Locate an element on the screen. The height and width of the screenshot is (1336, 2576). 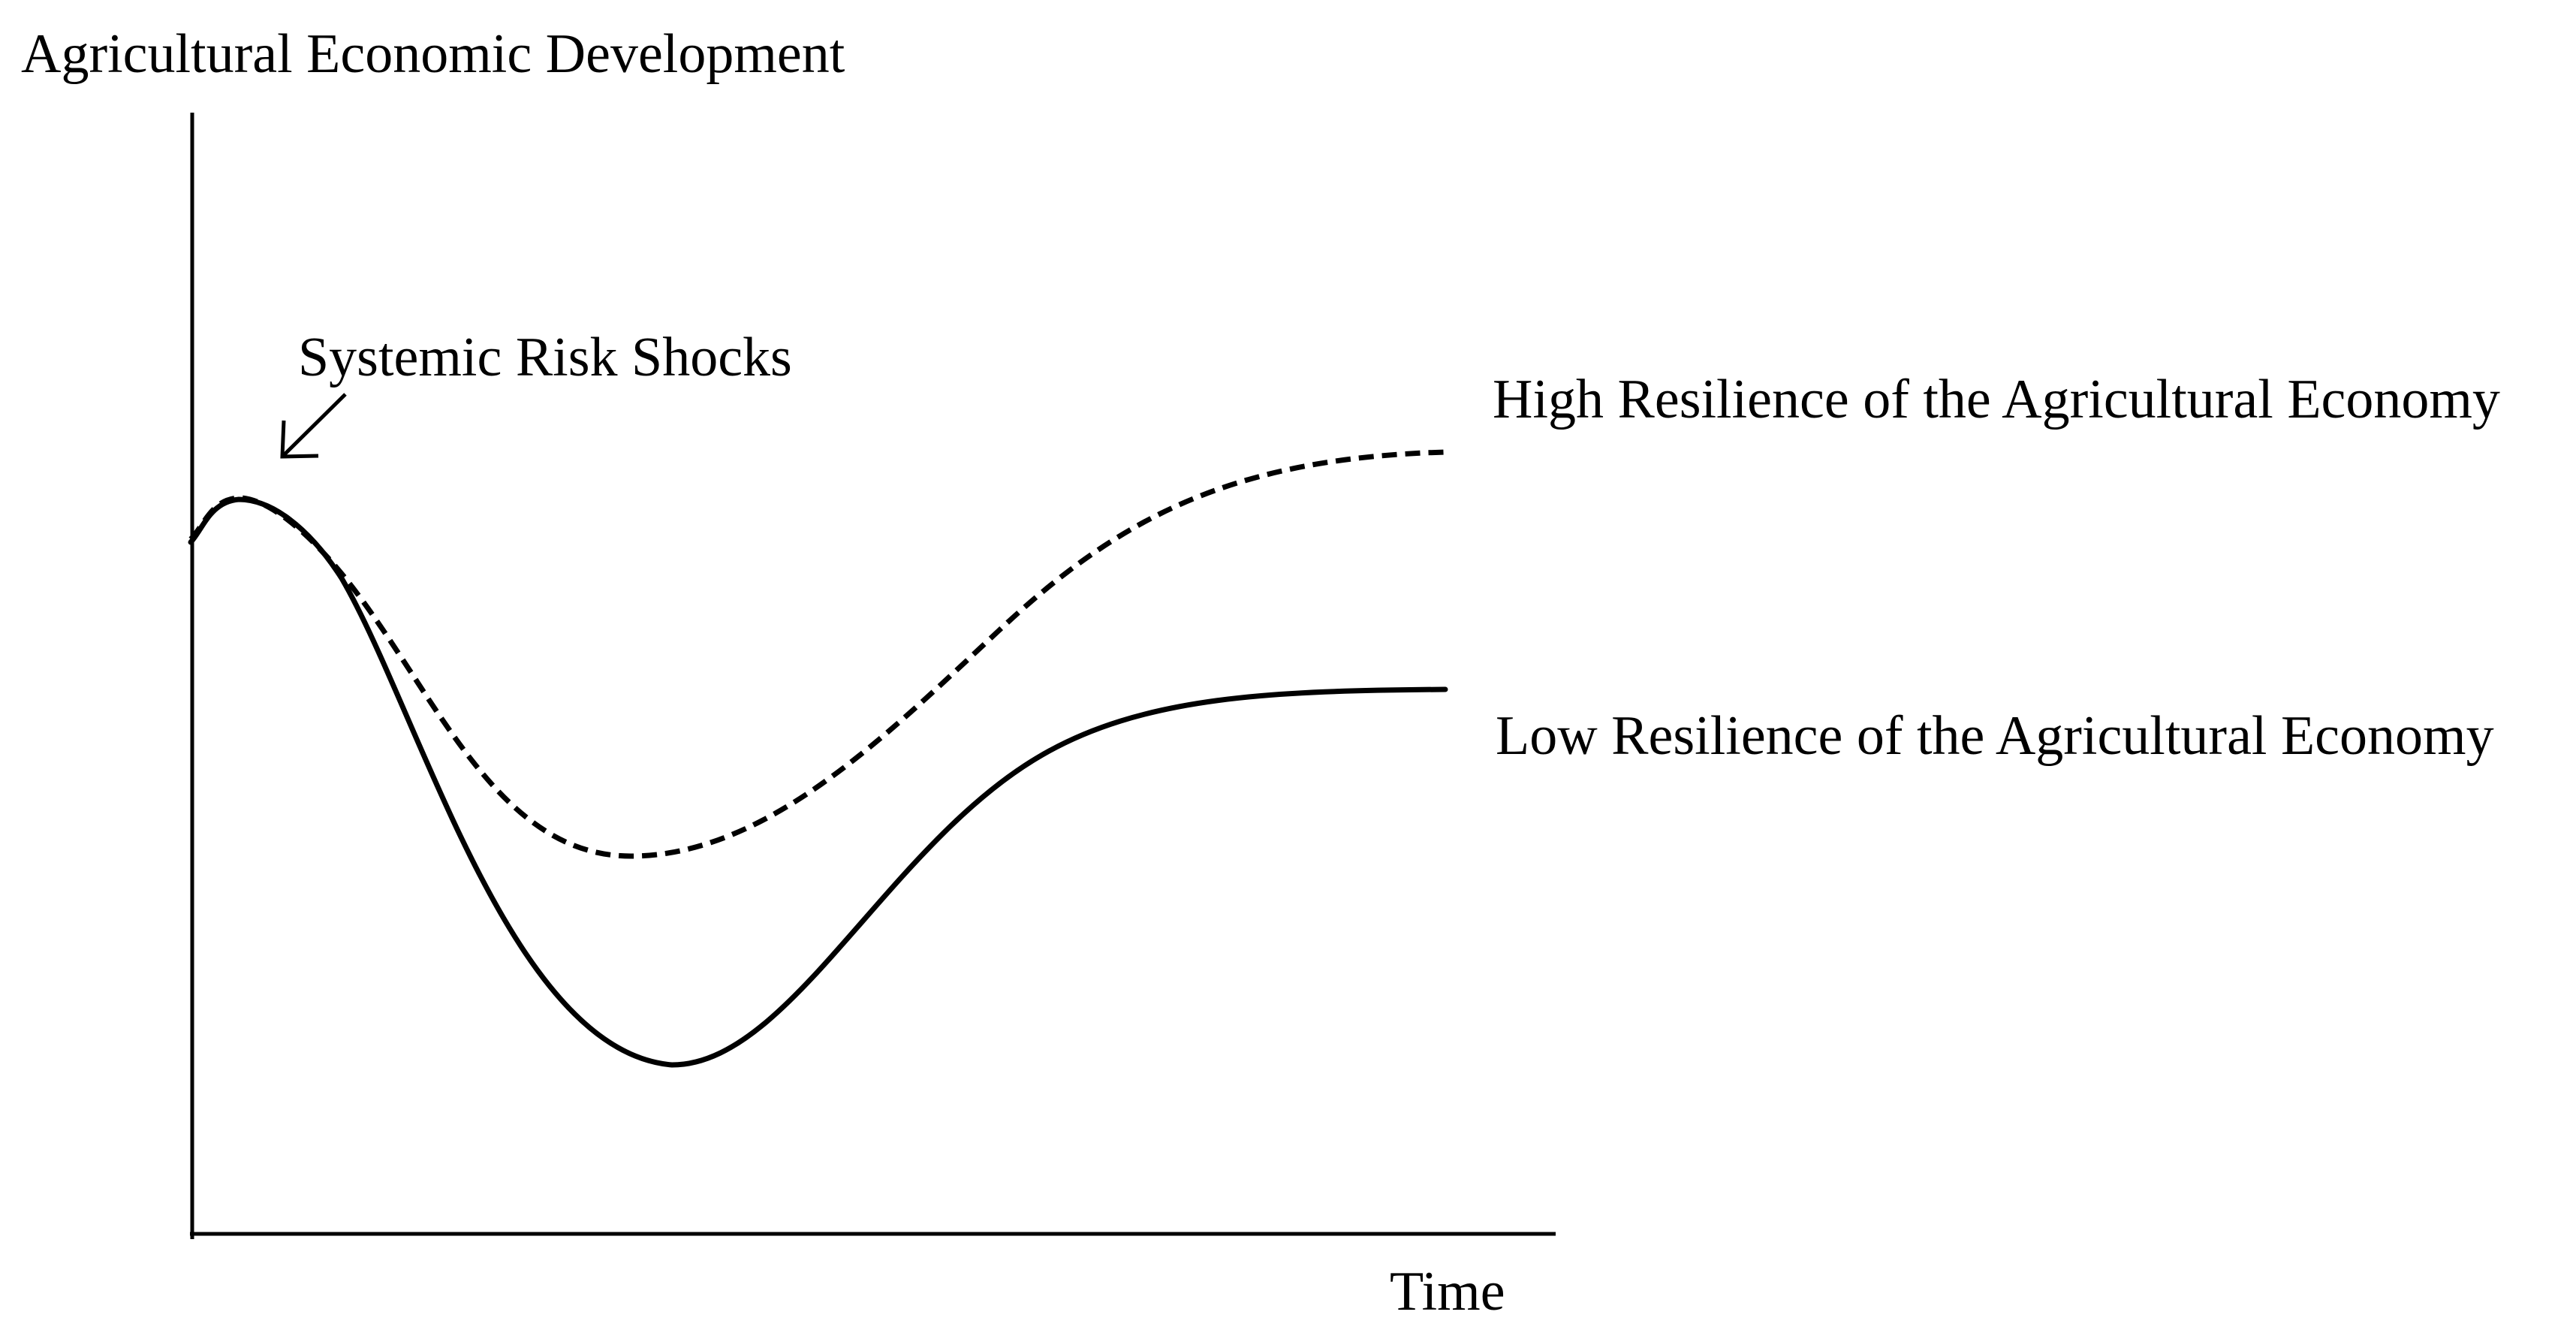
shock-arrow is located at coordinates (313, 426).